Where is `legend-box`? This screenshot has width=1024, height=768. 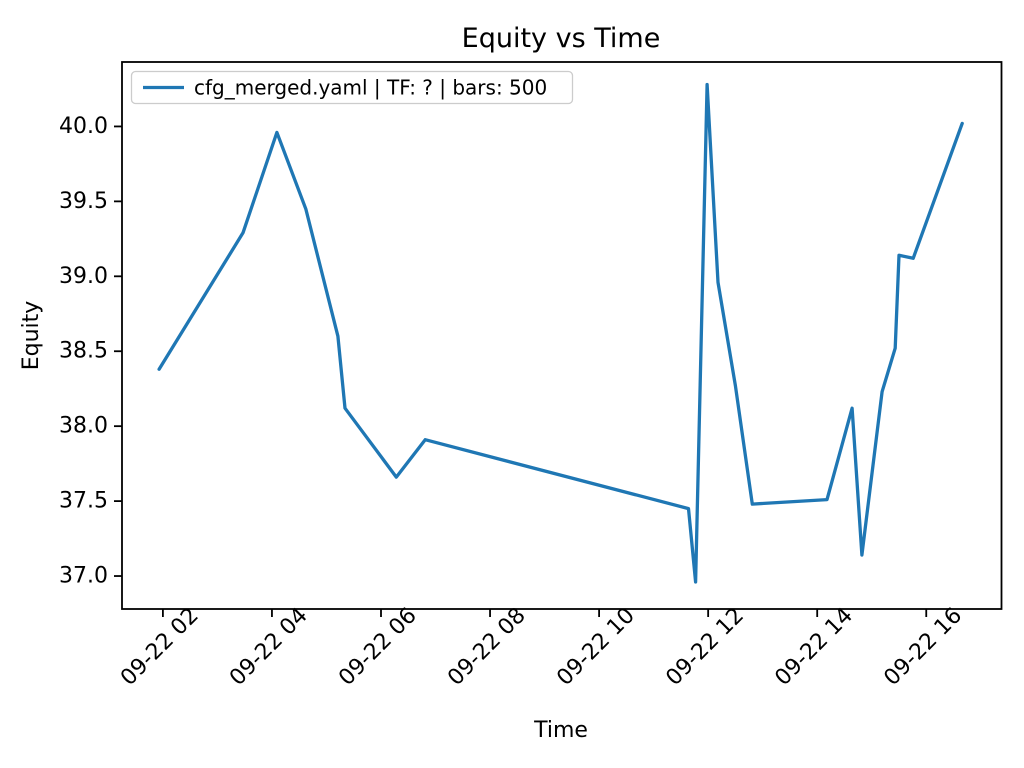 legend-box is located at coordinates (352, 87).